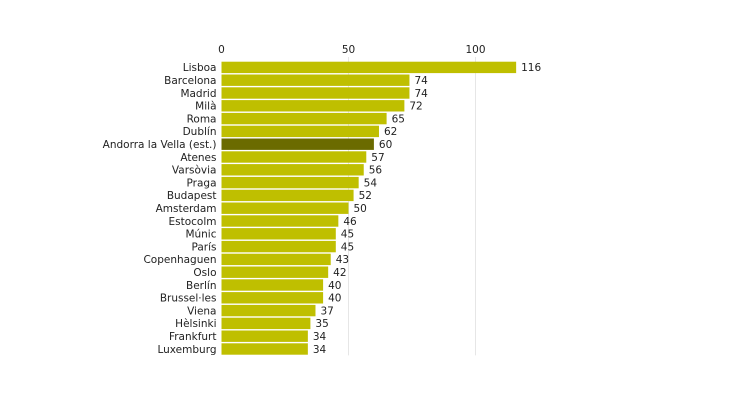  Describe the element at coordinates (188, 299) in the screenshot. I see `category-label: Brussel·les` at that location.